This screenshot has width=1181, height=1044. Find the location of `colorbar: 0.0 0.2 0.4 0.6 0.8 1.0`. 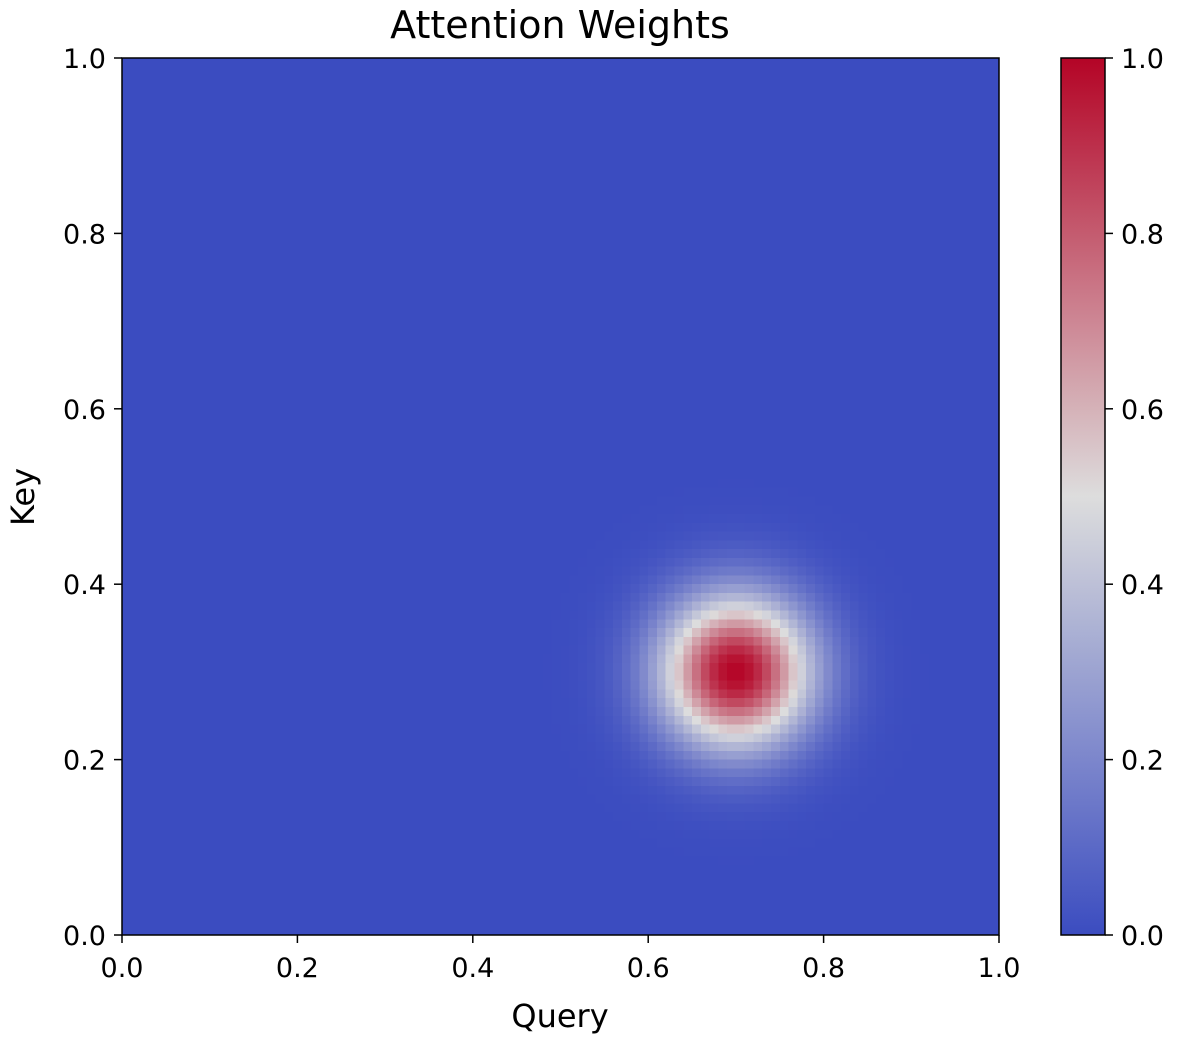

colorbar: 0.0 0.2 0.4 0.6 0.8 1.0 is located at coordinates (1112, 498).